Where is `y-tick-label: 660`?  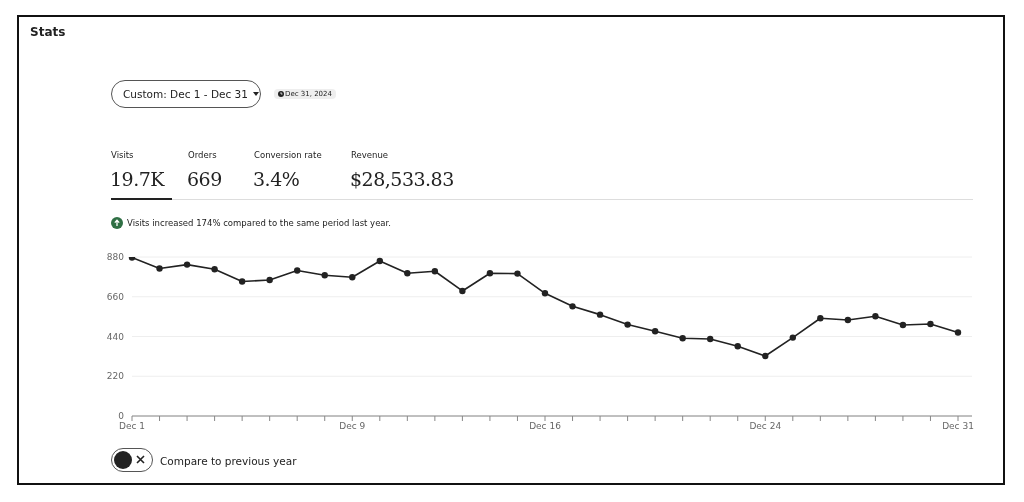
y-tick-label: 660 is located at coordinates (115, 296).